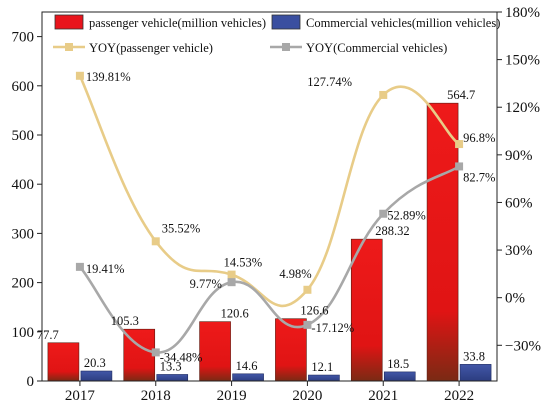 The image size is (550, 406). I want to click on point-yoy-passenger-2021, so click(383, 94).